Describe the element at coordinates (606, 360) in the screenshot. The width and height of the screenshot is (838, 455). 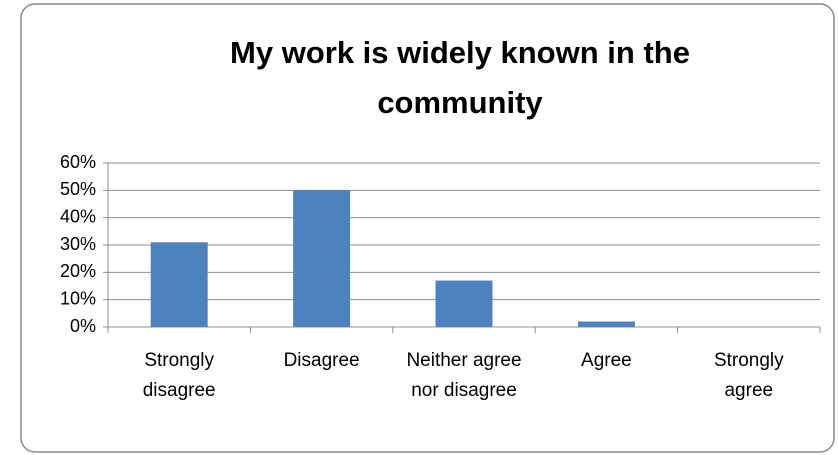
I see `x-tick-label: Agree` at that location.